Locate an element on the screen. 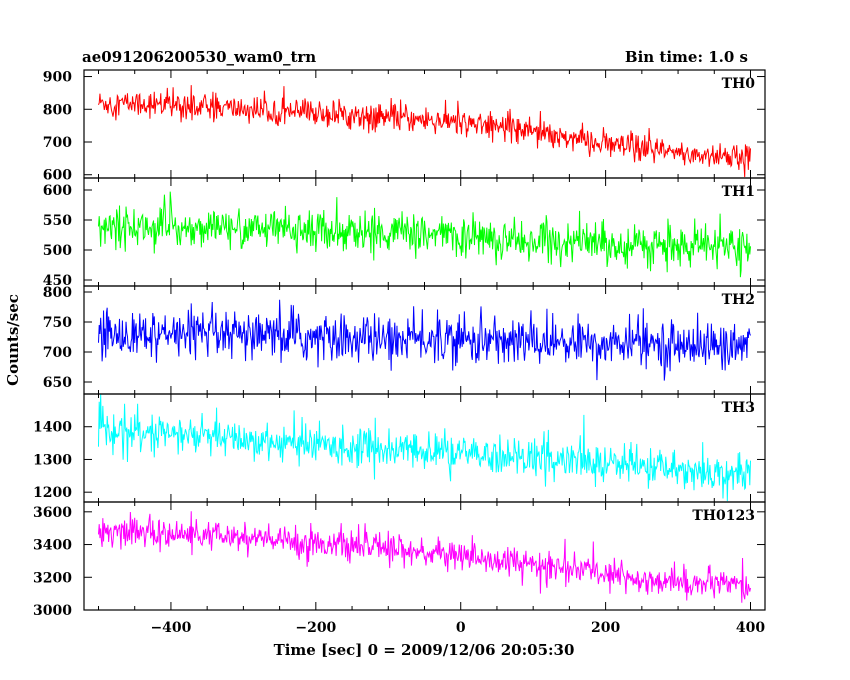  series-label-th2: TH2 is located at coordinates (738, 300).